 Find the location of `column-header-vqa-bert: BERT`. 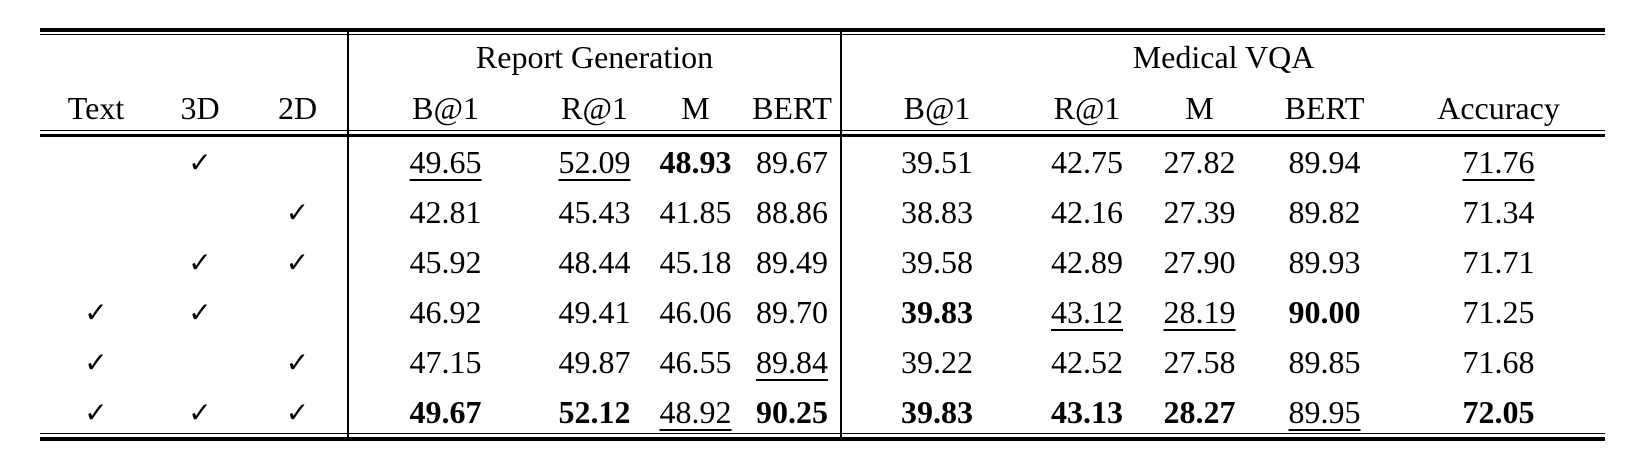

column-header-vqa-bert: BERT is located at coordinates (1325, 109).